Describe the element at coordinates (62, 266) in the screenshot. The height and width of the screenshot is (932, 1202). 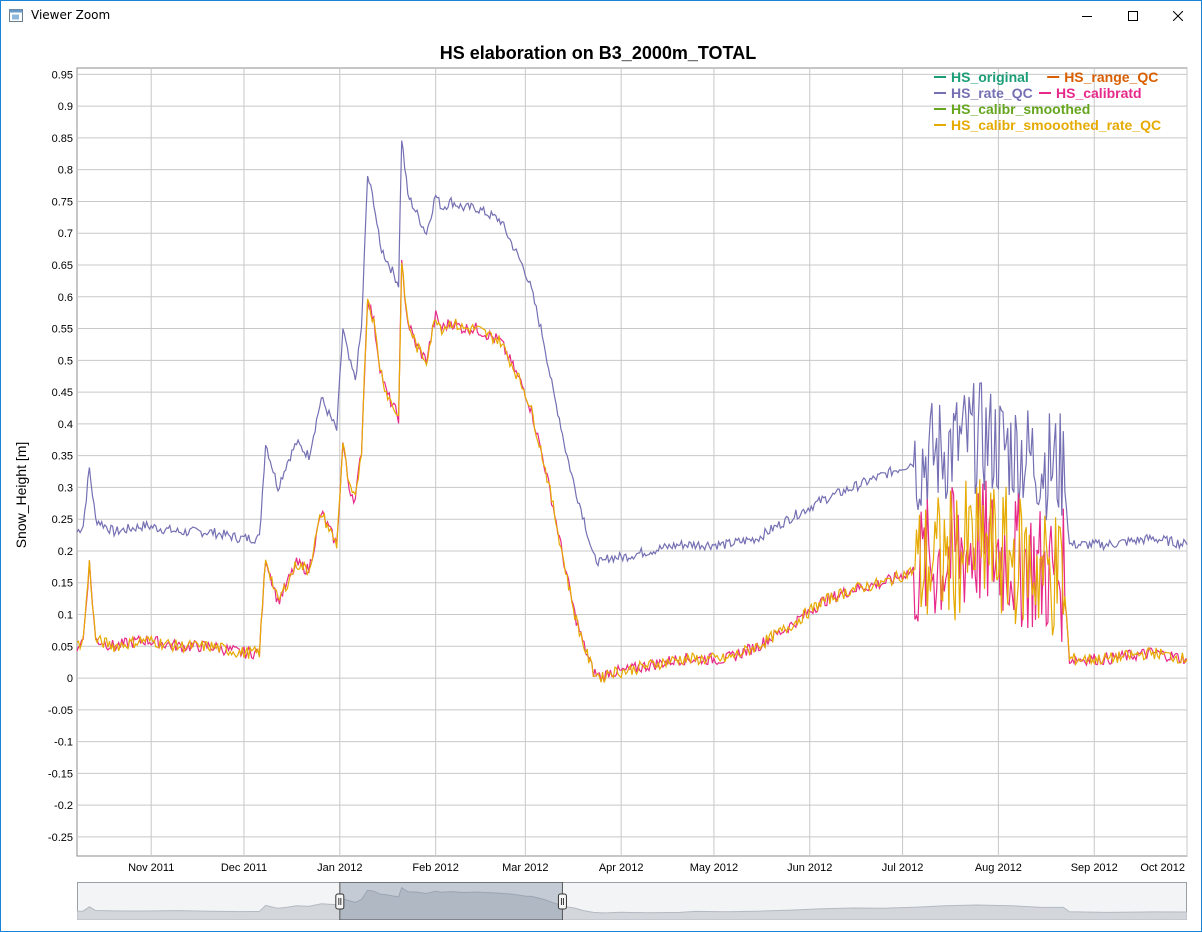
I see `y-tick-label: 0.65` at that location.